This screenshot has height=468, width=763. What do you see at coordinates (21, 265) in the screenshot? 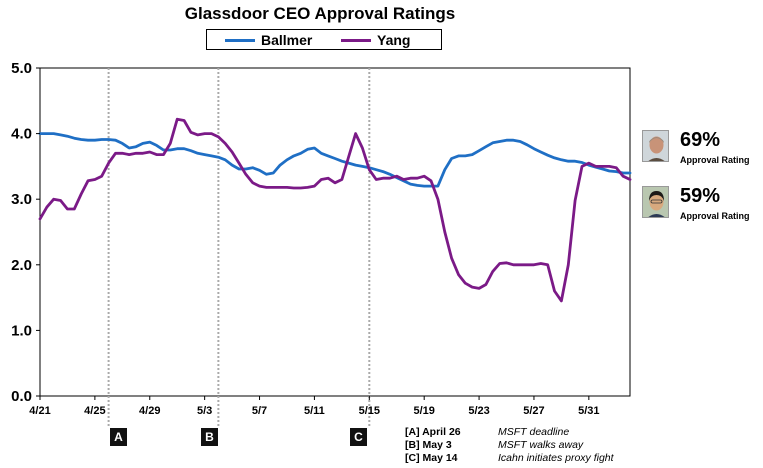
I see `y-tick-label: 2.0` at bounding box center [21, 265].